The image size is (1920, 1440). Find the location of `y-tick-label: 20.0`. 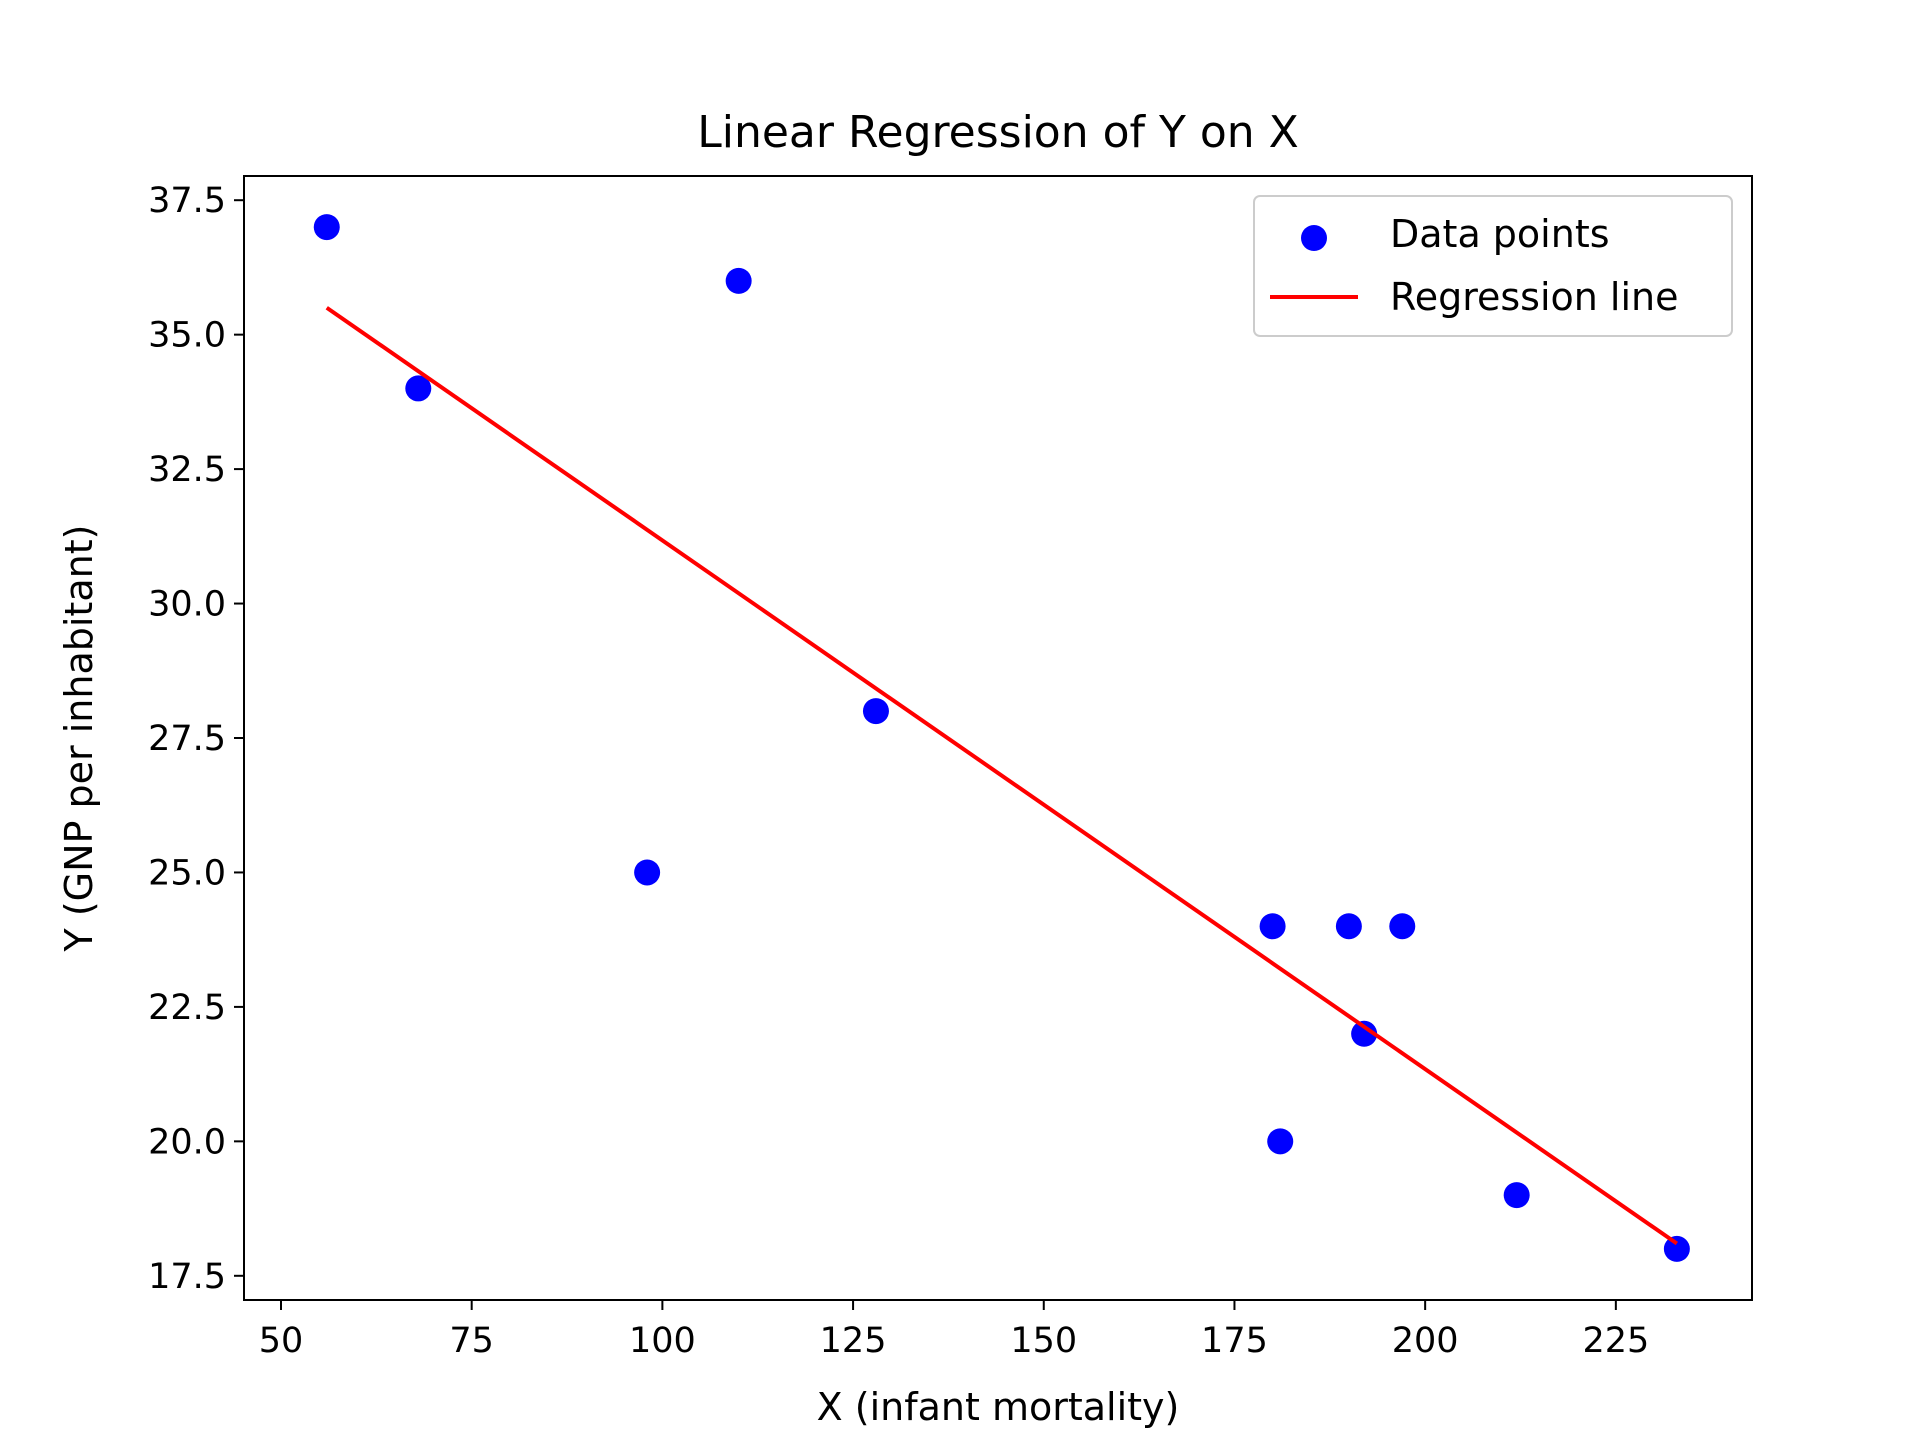

y-tick-label: 20.0 is located at coordinates (187, 1142).